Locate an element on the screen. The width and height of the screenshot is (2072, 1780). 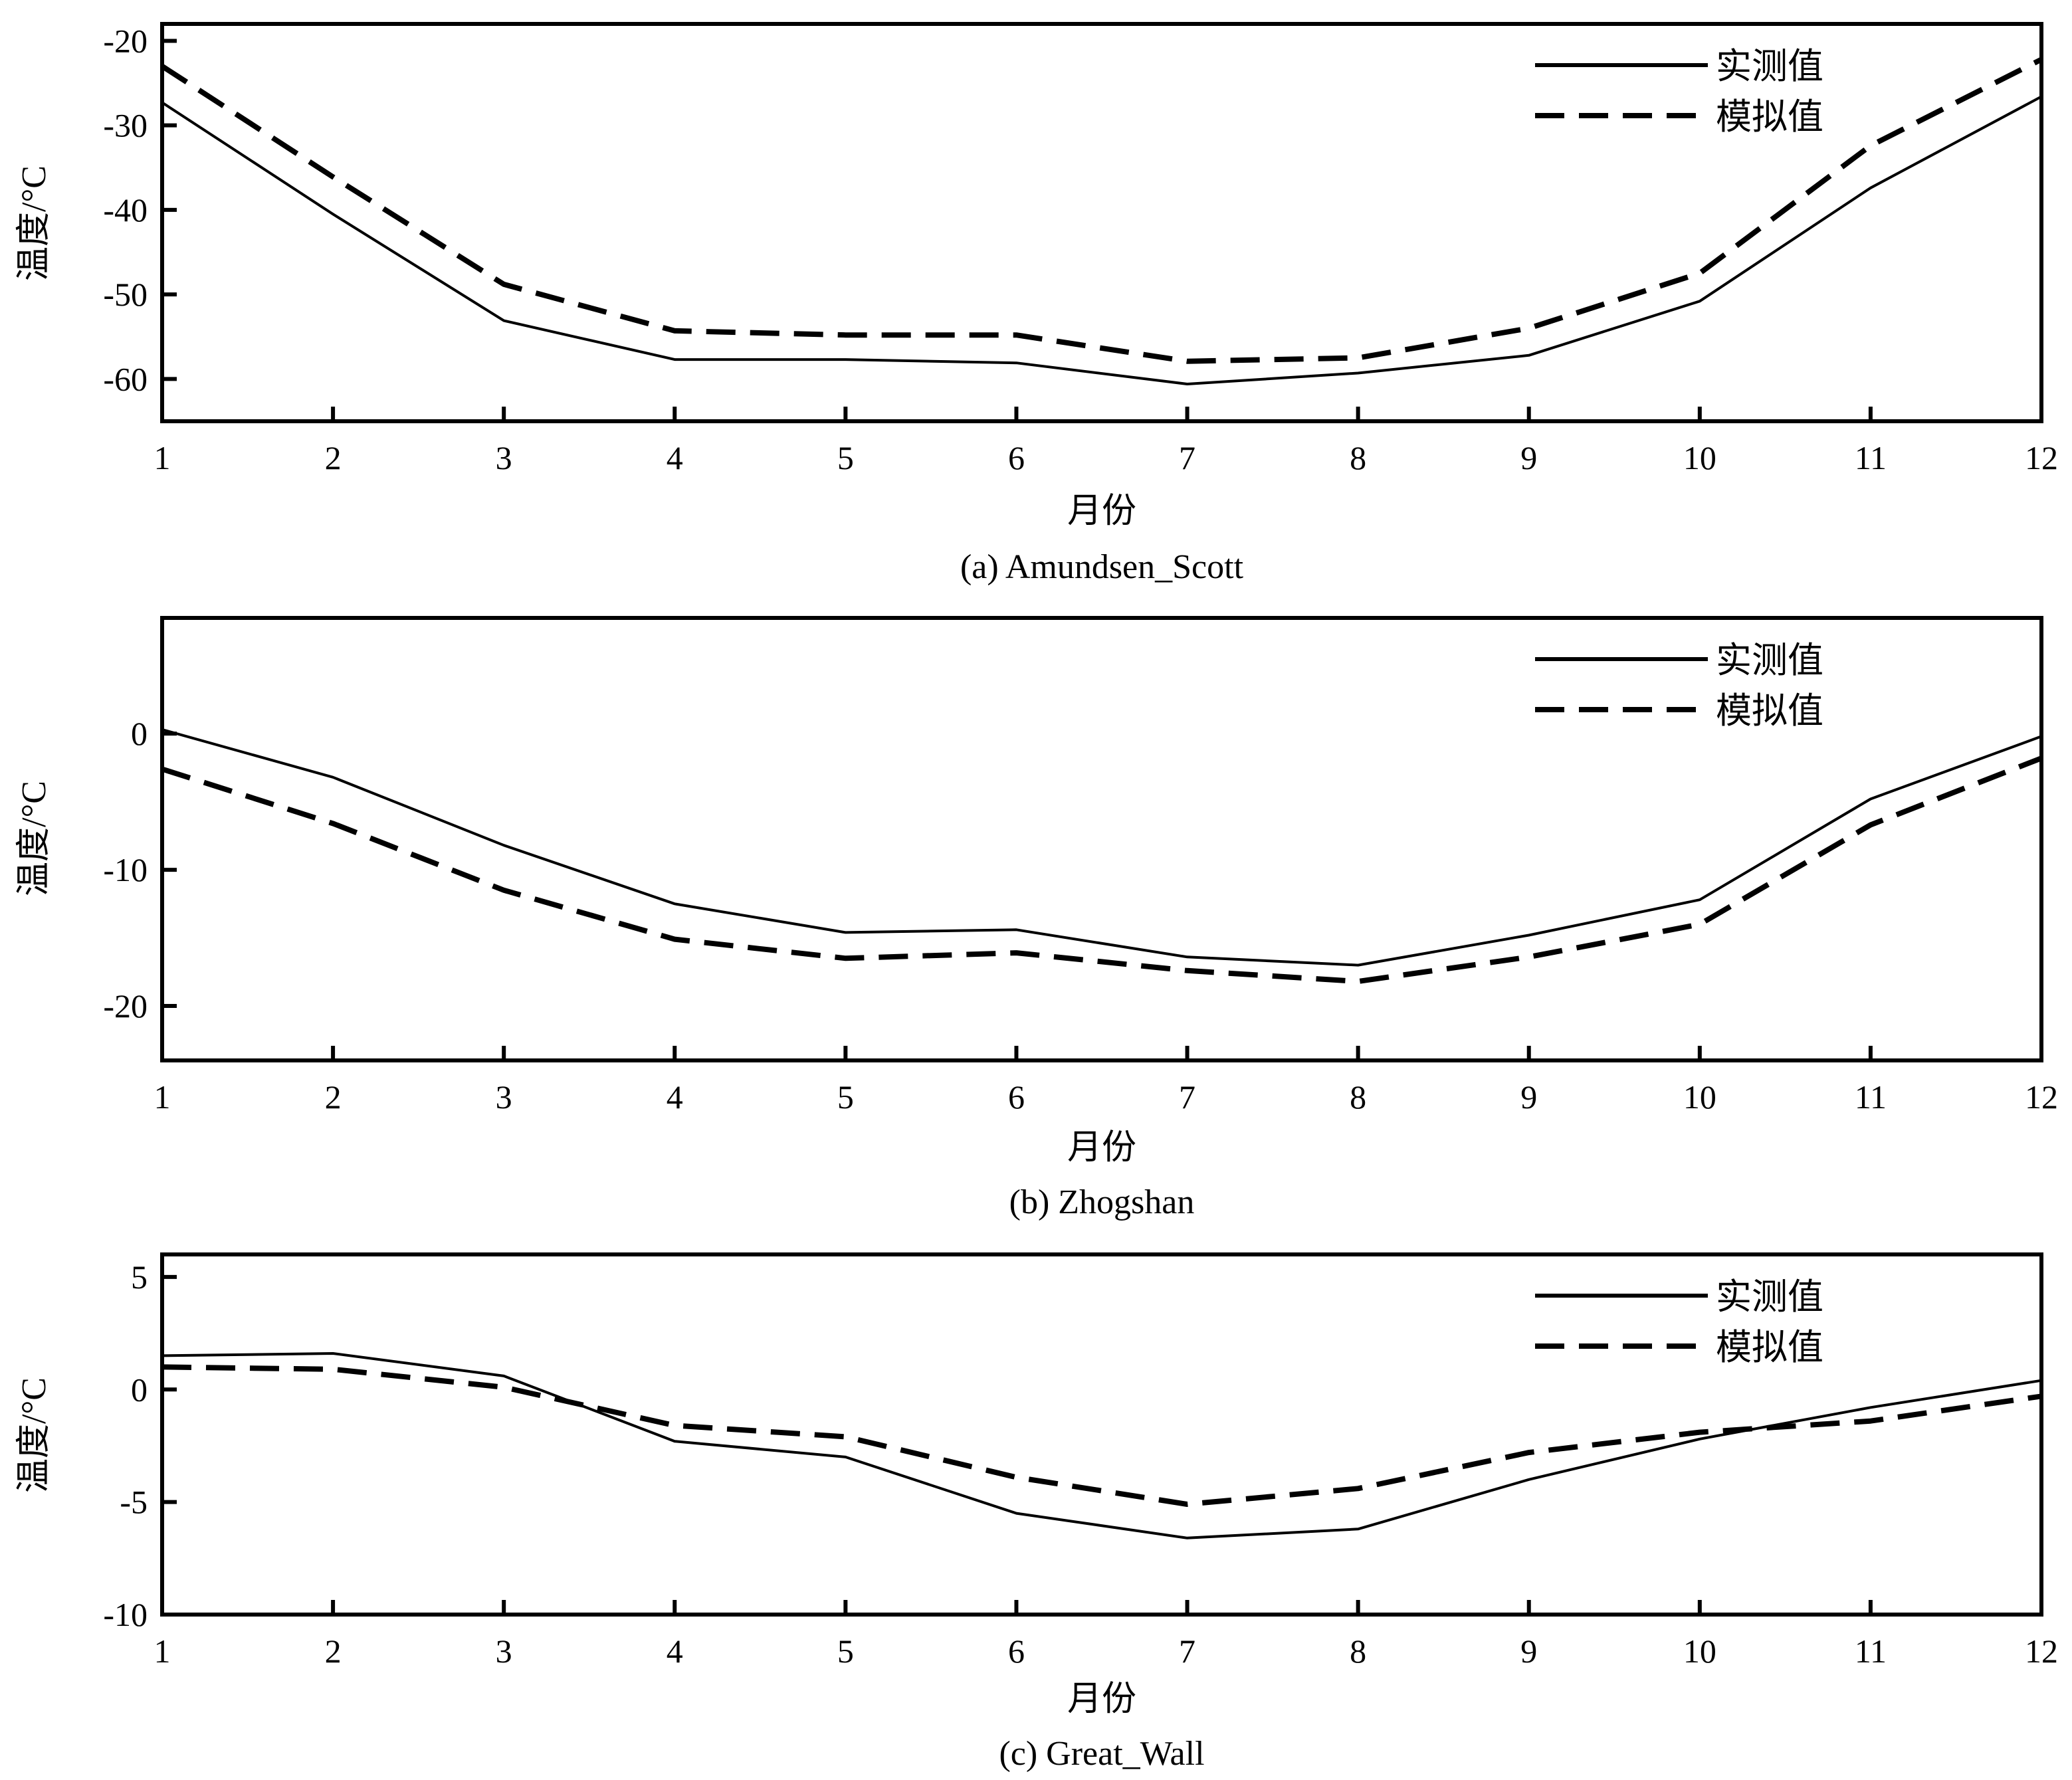
panel-caption: (c) Great_Wall is located at coordinates (1101, 1754).